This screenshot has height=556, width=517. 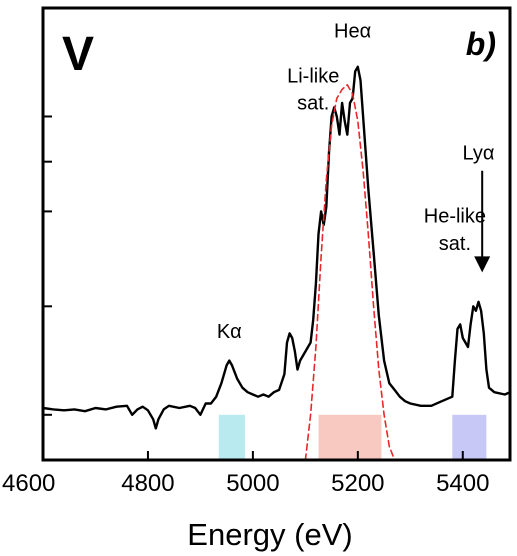 What do you see at coordinates (455, 217) in the screenshot?
I see `annotation-he-like-1: He-like` at bounding box center [455, 217].